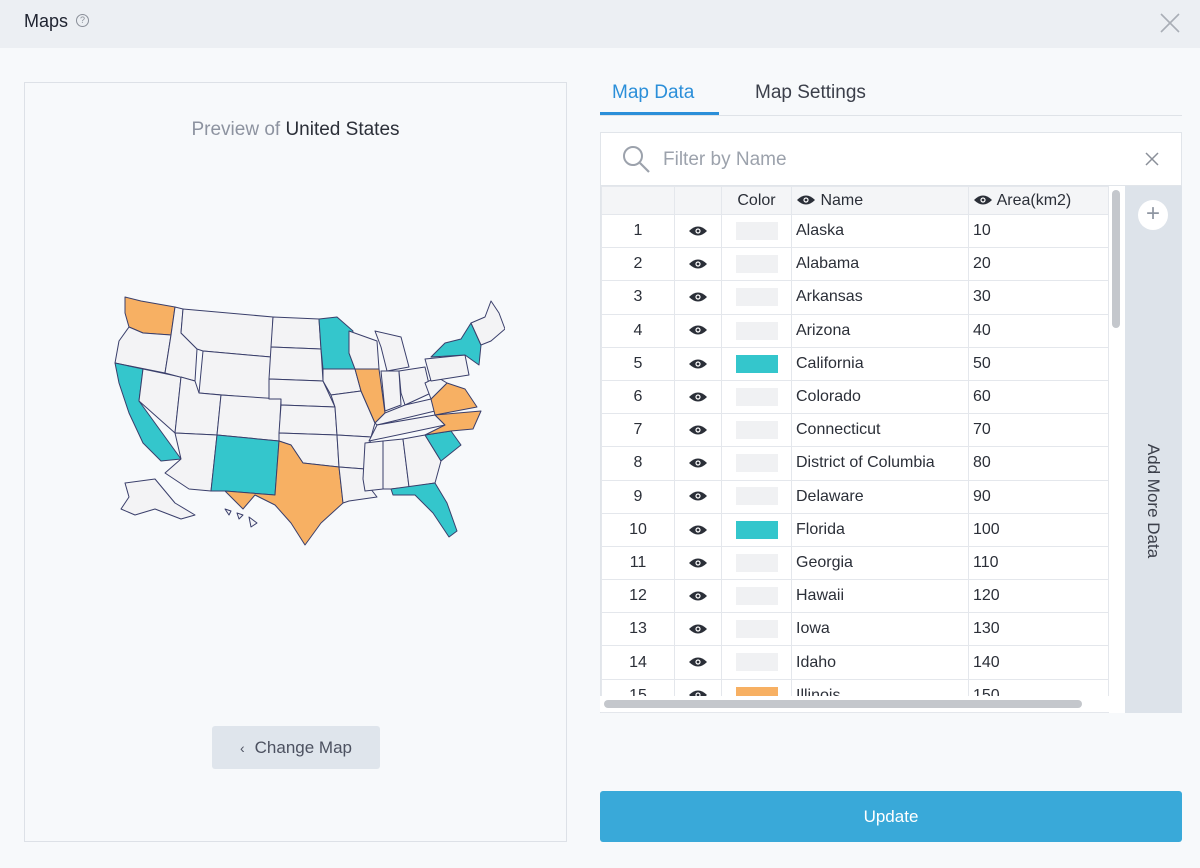 The width and height of the screenshot is (1200, 868). What do you see at coordinates (898, 160) in the screenshot?
I see `filter-input` at bounding box center [898, 160].